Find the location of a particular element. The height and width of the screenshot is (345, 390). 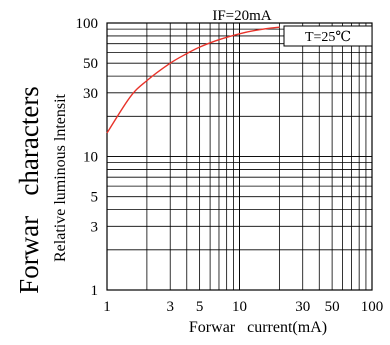

x-tick-label: 5 is located at coordinates (200, 307).